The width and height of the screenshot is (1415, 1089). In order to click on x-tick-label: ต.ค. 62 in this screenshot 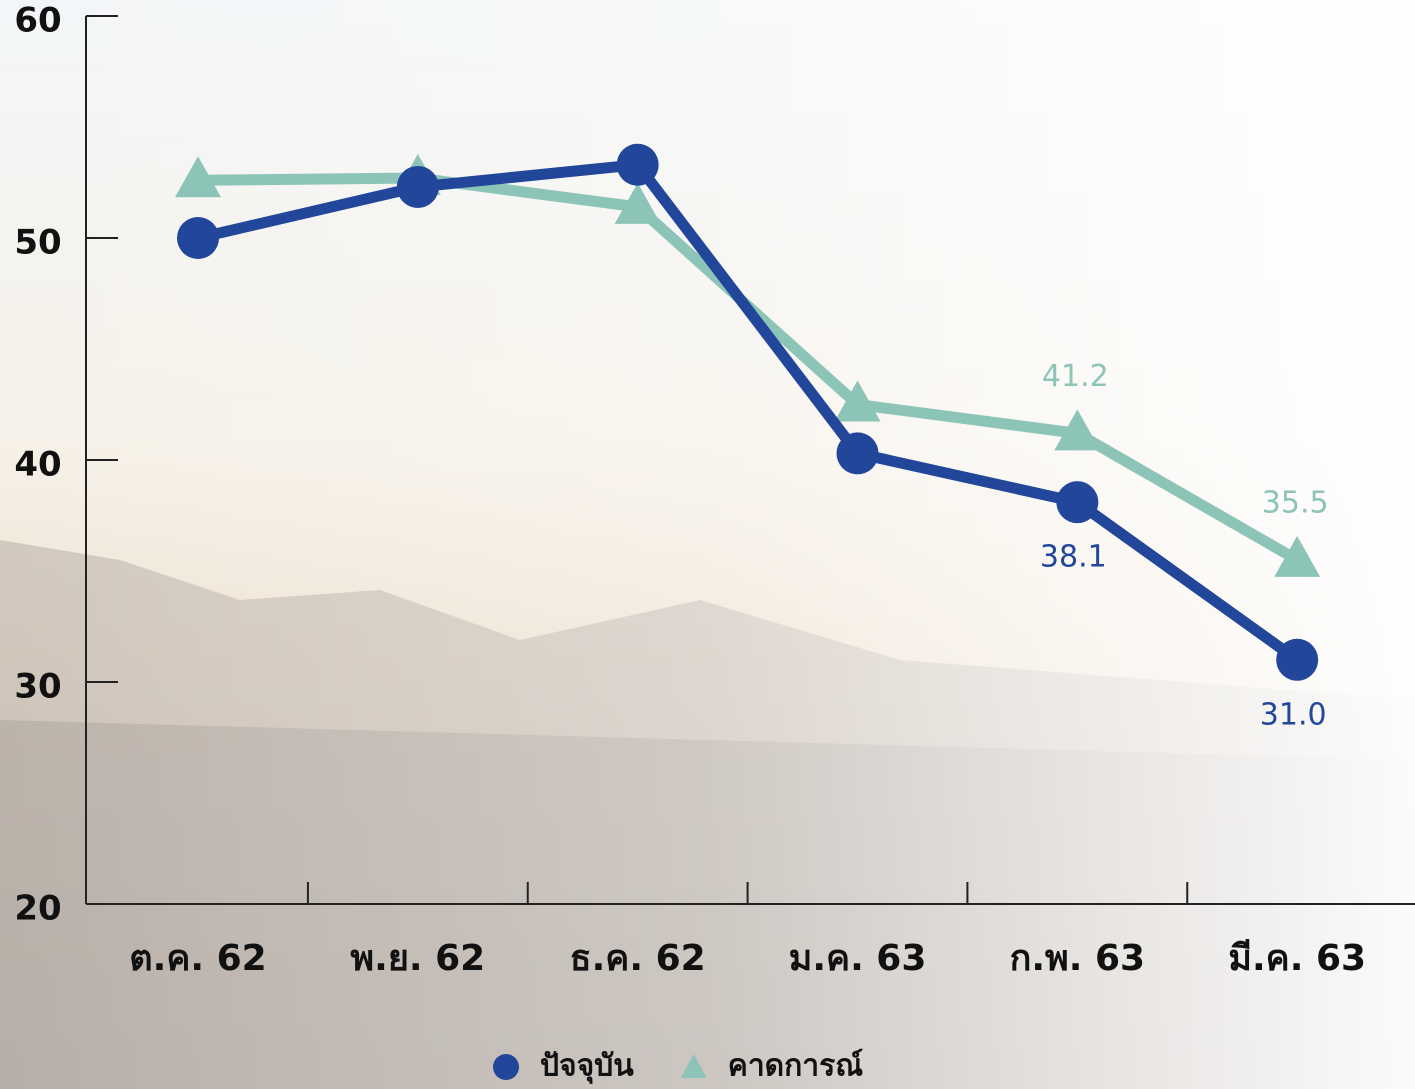, I will do `click(197, 958)`.